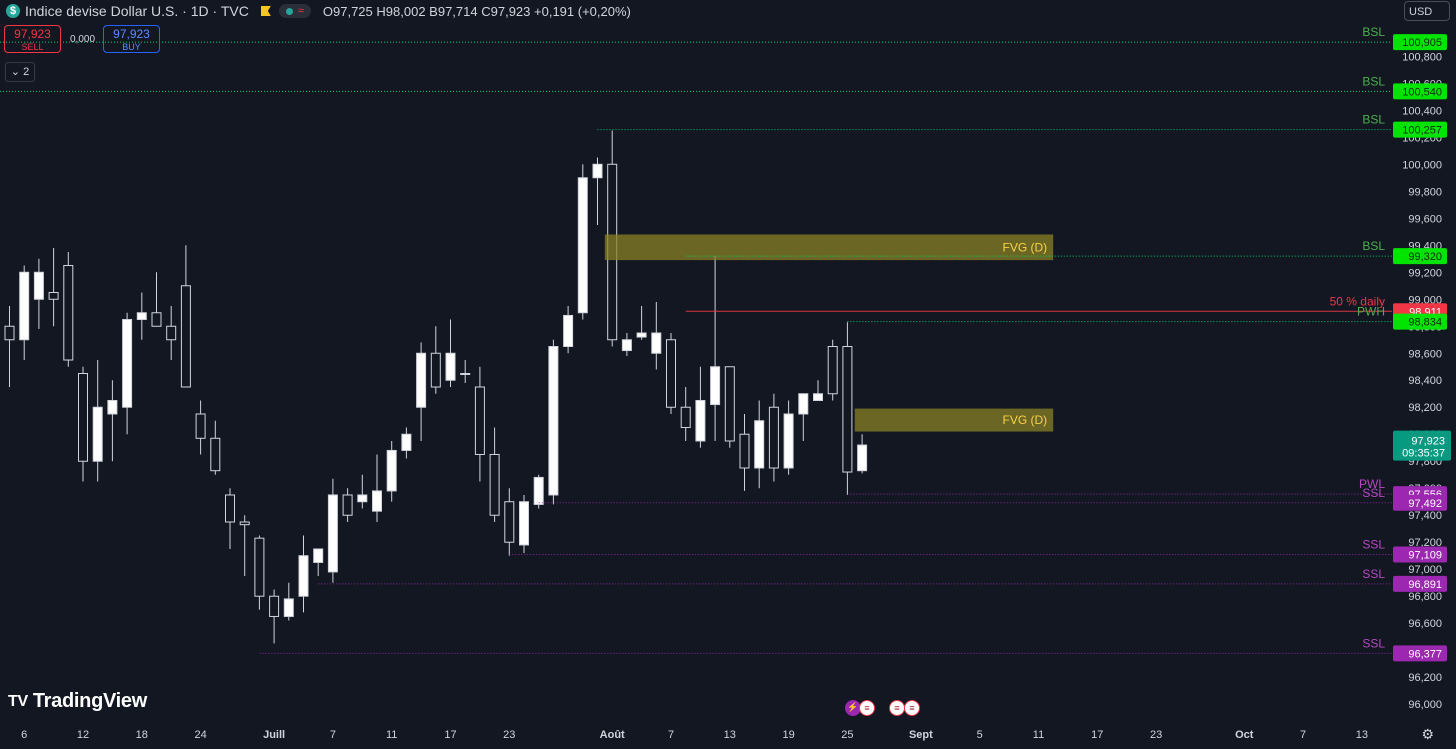 This screenshot has width=1456, height=749. I want to click on low-value: 97,714, so click(457, 11).